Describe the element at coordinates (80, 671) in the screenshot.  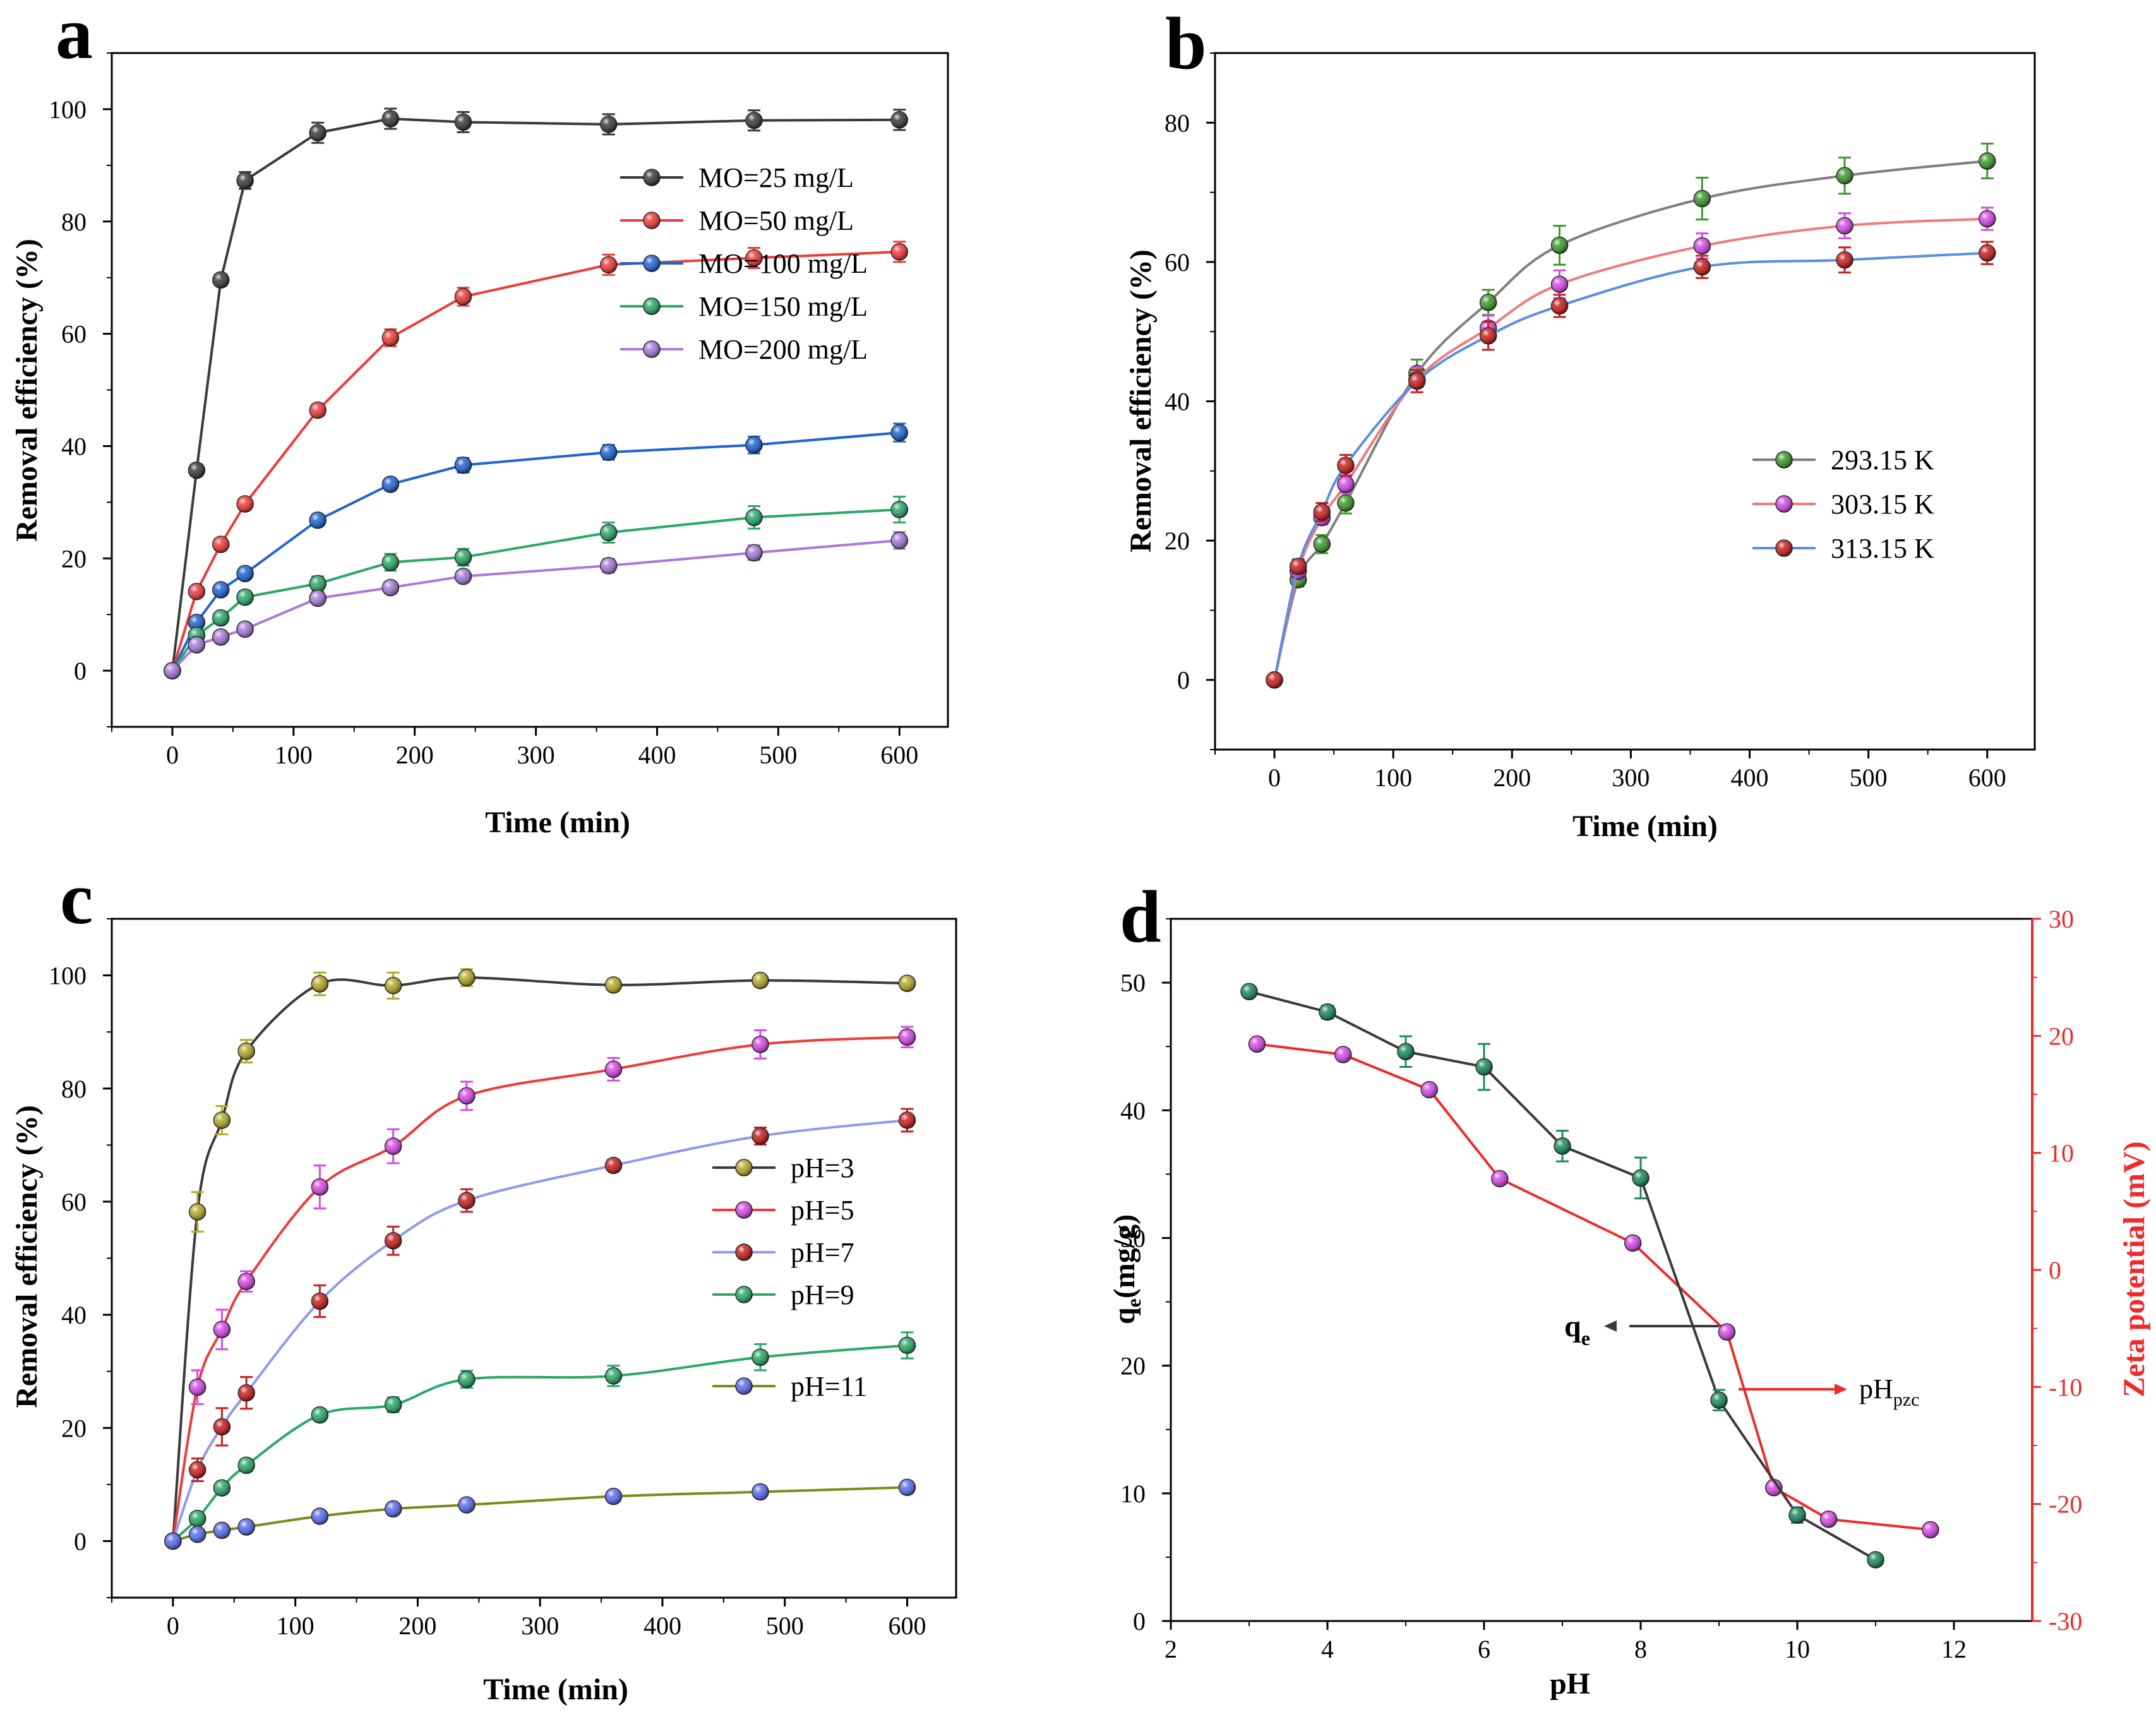
I see `panel-a-ytick-label-0: 0` at that location.